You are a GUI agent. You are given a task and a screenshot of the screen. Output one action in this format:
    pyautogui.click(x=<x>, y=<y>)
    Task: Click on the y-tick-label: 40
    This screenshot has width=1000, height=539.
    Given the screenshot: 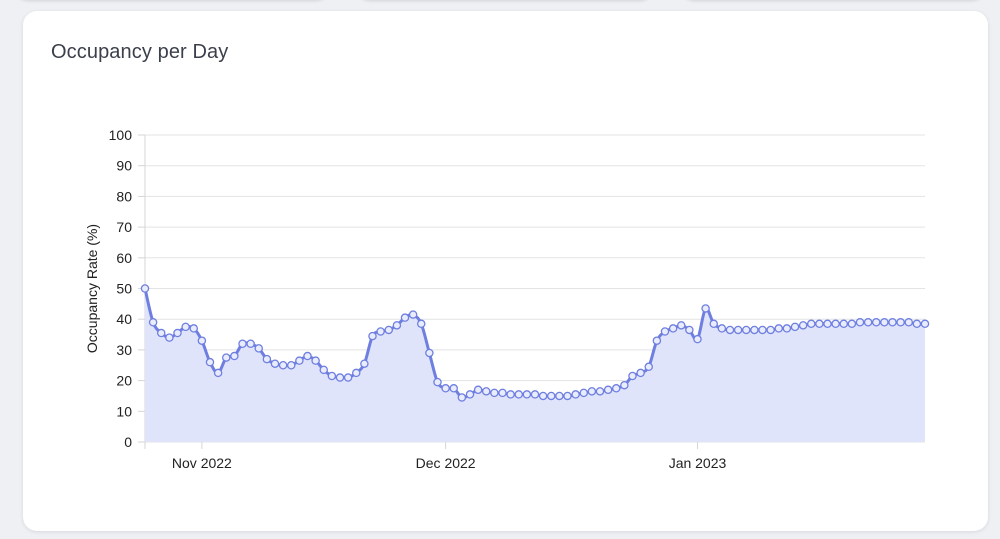 What is the action you would take?
    pyautogui.click(x=124, y=319)
    